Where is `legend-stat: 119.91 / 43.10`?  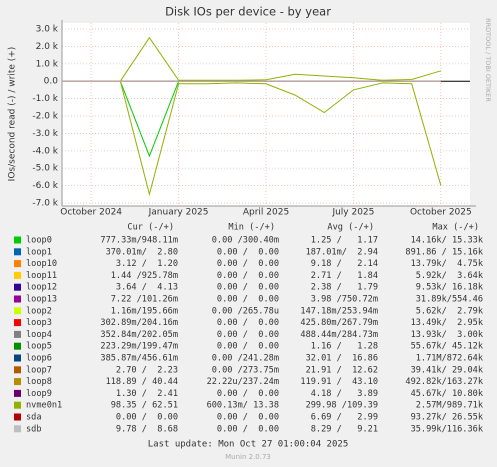
legend-stat: 119.91 / 43.10 is located at coordinates (339, 382).